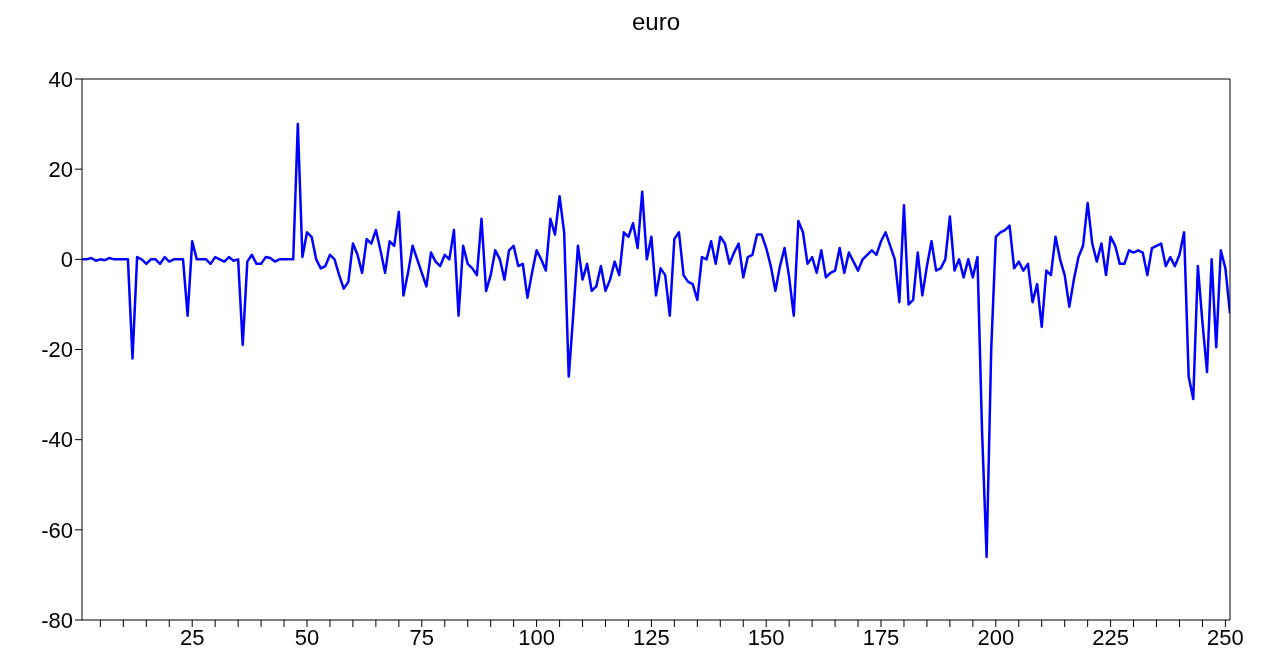 Image resolution: width=1262 pixels, height=661 pixels. I want to click on x-tick-label: 225, so click(1110, 637).